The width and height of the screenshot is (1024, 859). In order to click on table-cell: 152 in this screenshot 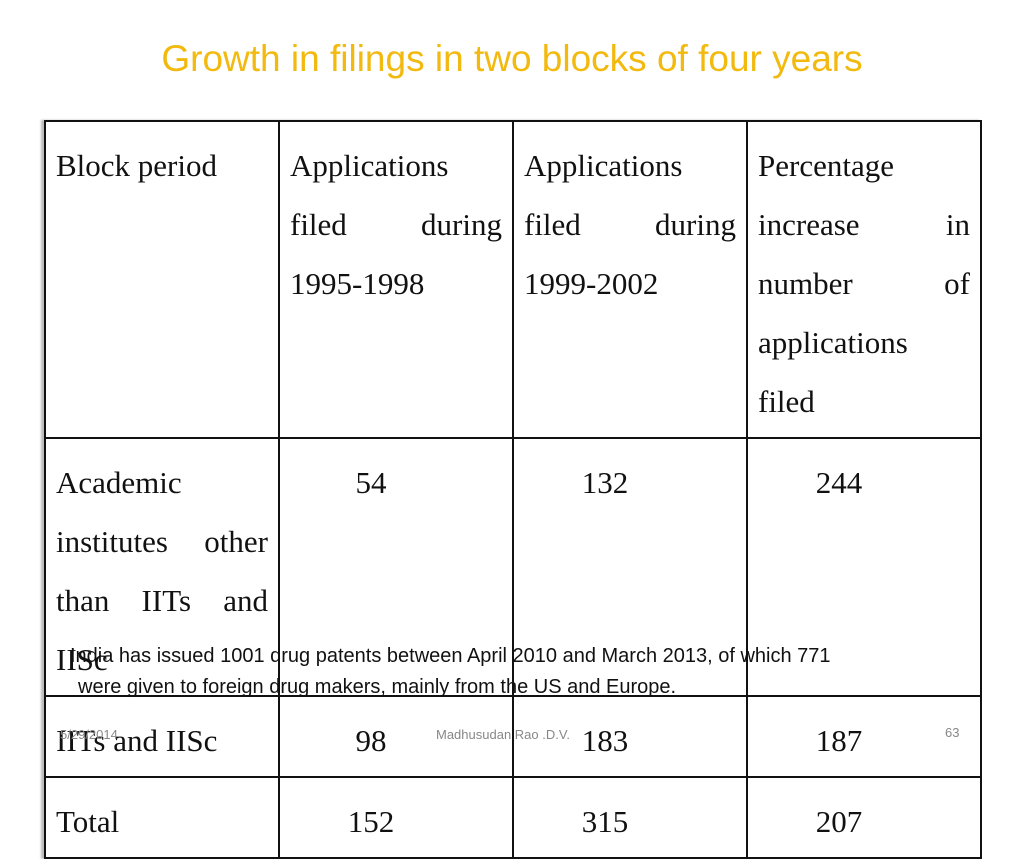, I will do `click(396, 817)`.